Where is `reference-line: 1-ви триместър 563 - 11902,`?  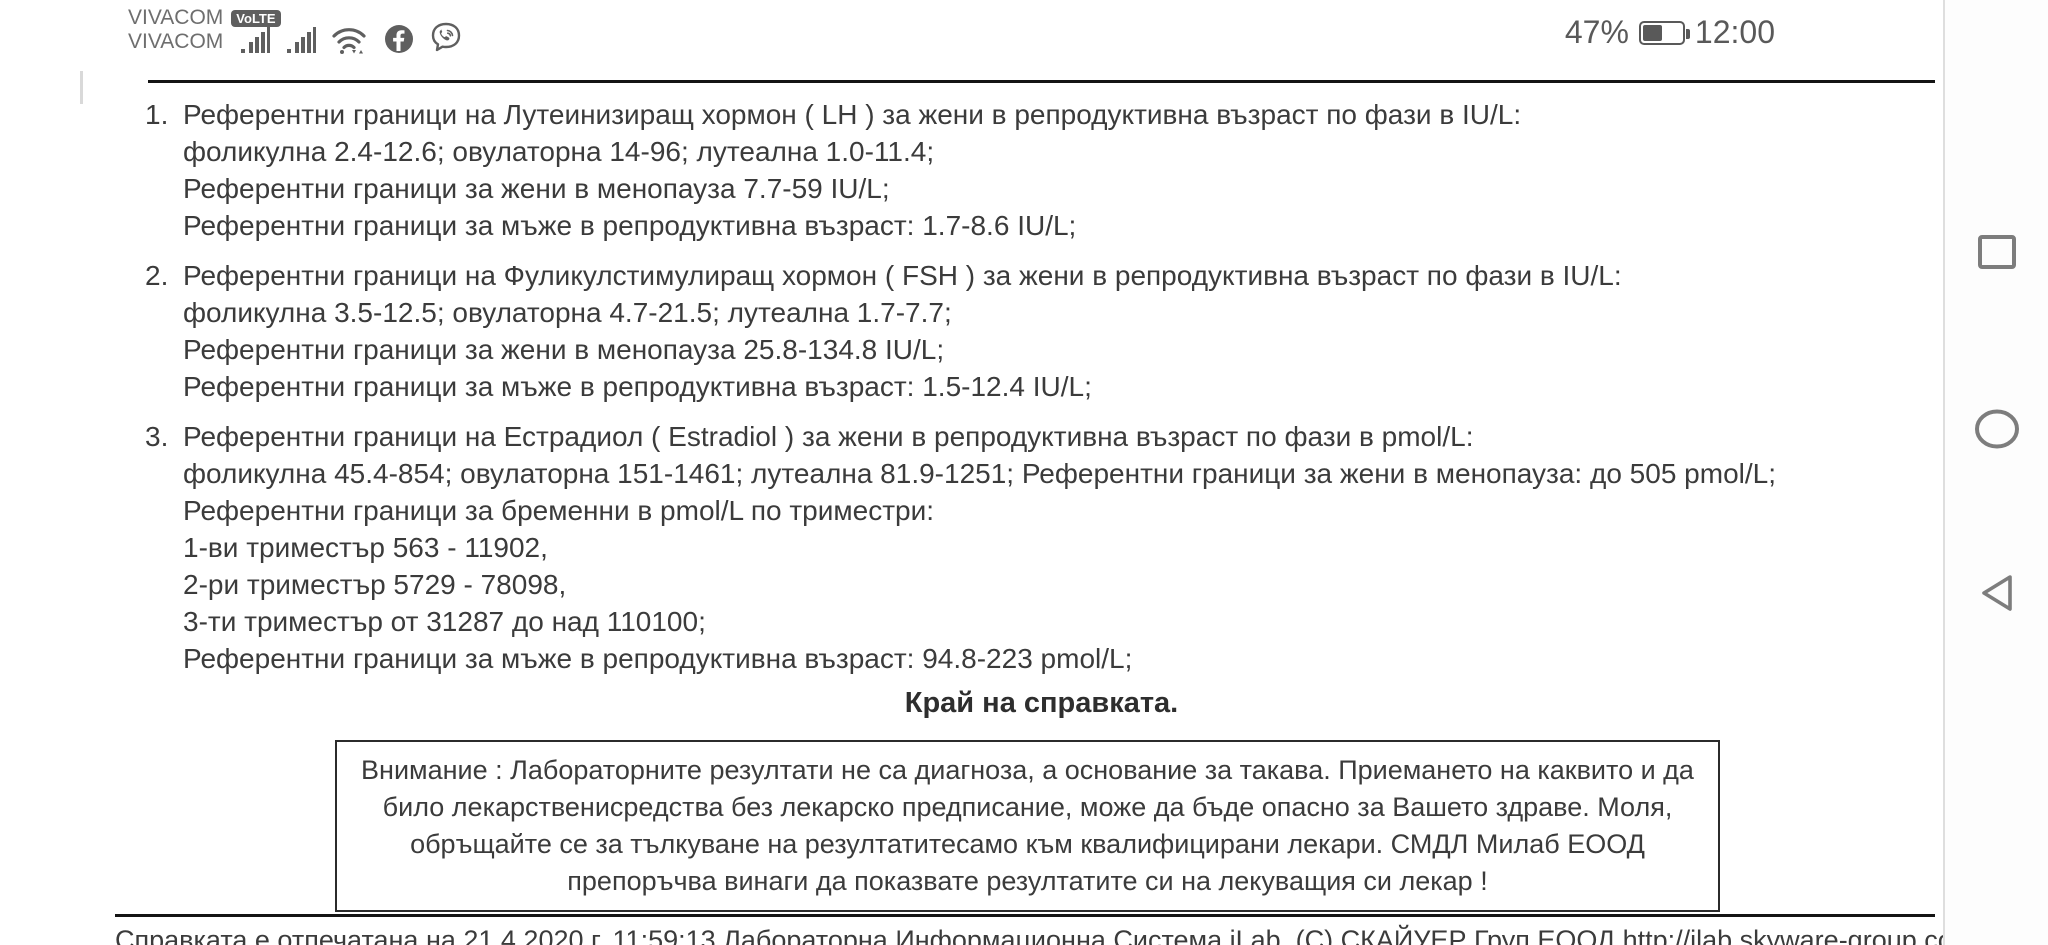
reference-line: 1-ви триместър 563 - 11902, is located at coordinates (365, 547).